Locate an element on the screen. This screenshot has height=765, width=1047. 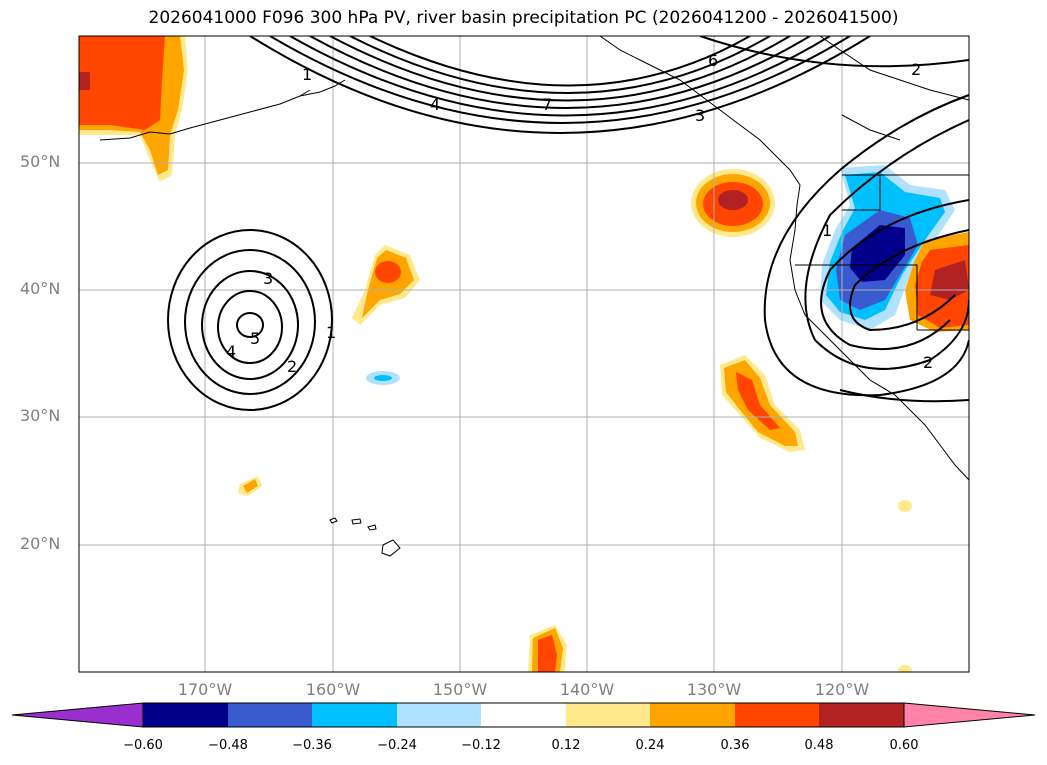
colorbar-tick: 0.36 is located at coordinates (735, 745).